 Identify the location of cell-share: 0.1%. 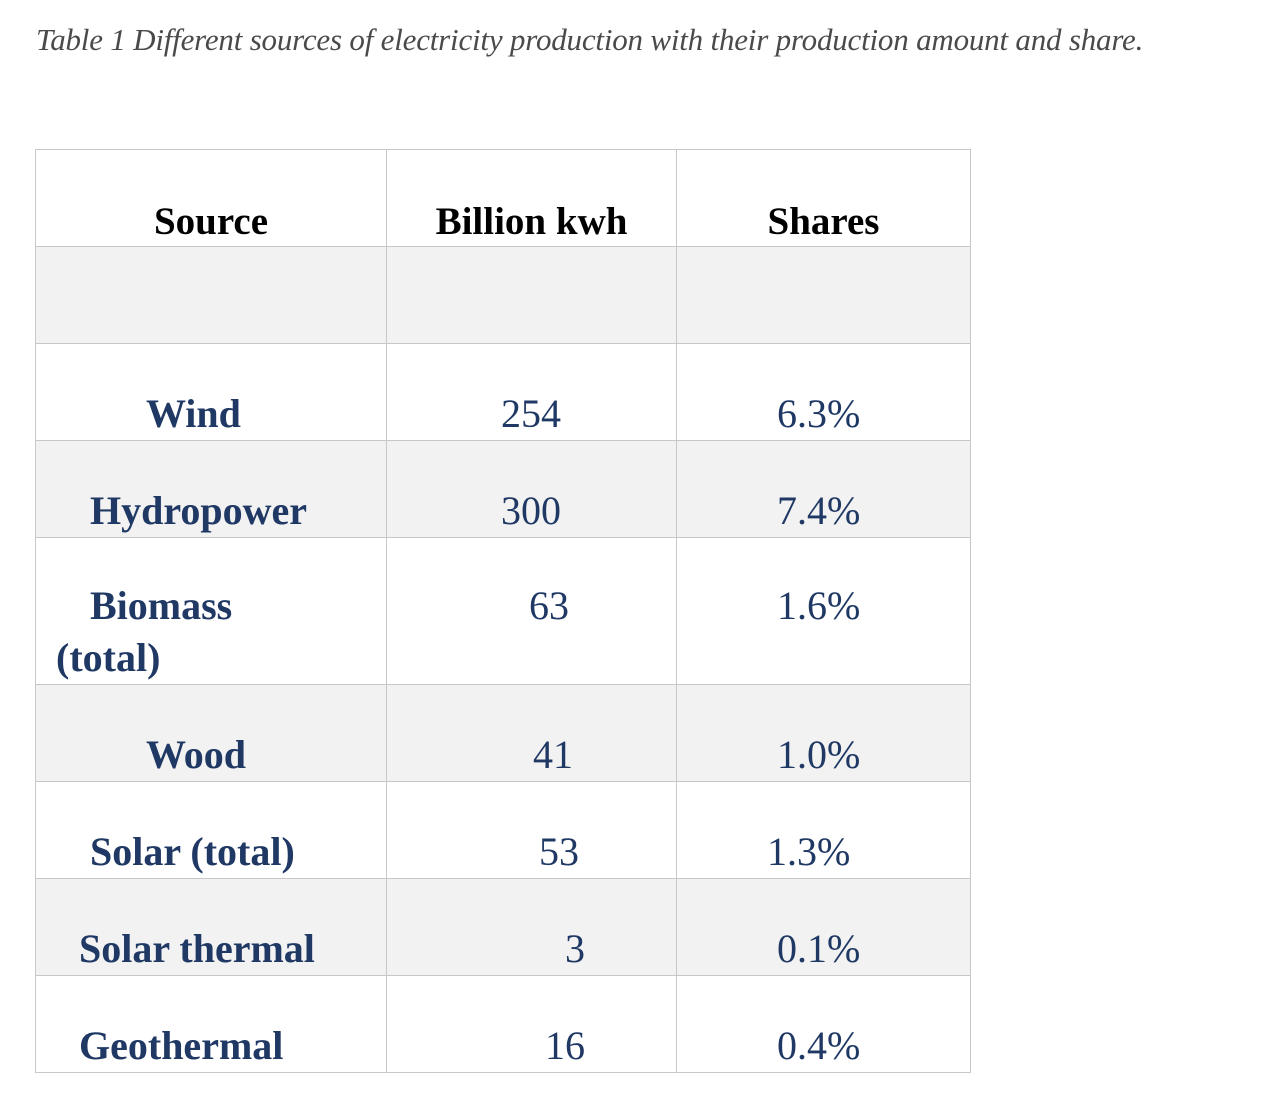
(823, 927).